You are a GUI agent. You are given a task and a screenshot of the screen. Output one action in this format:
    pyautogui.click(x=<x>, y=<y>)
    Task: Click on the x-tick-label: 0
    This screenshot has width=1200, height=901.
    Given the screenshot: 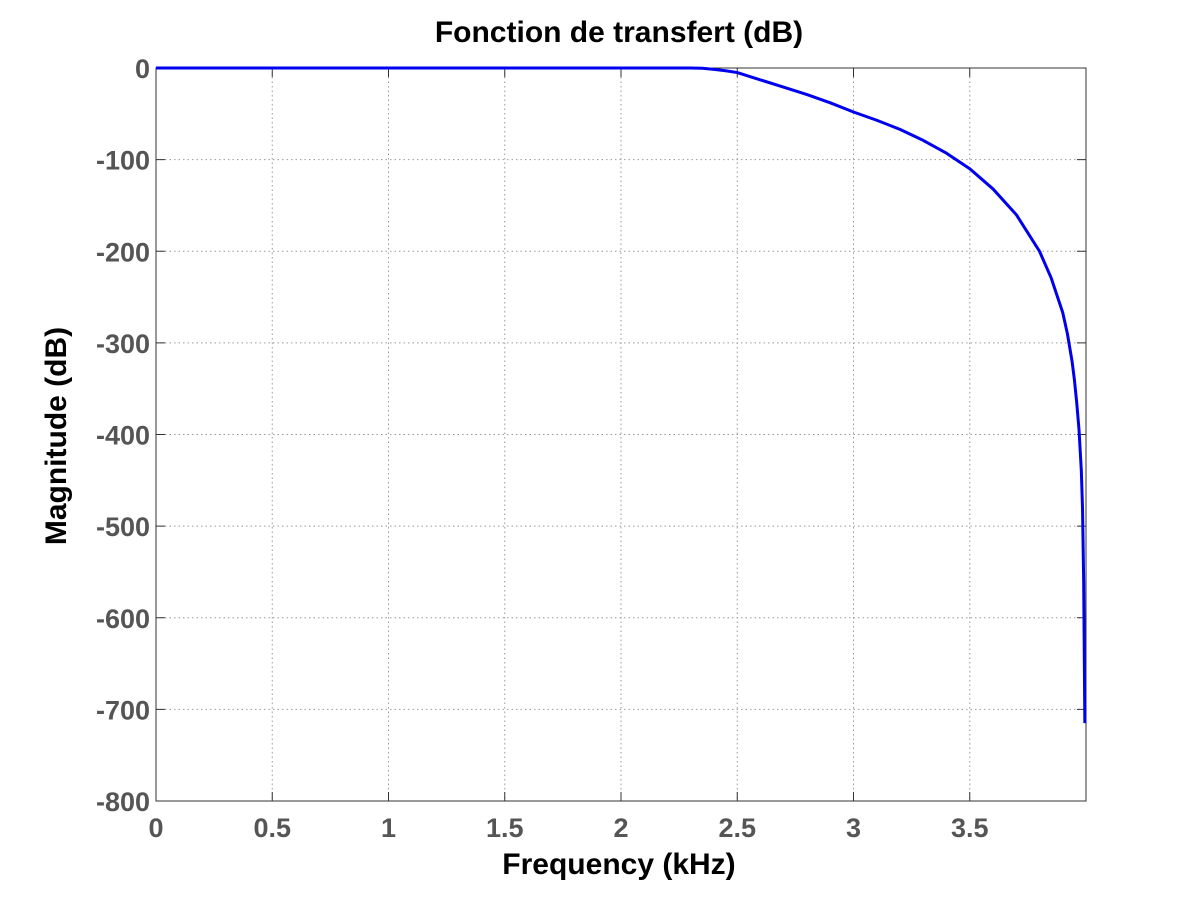 What is the action you would take?
    pyautogui.click(x=155, y=828)
    